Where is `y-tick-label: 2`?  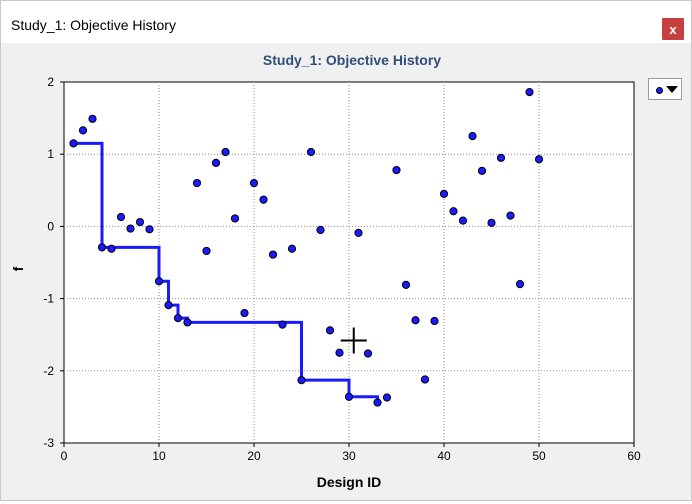 y-tick-label: 2 is located at coordinates (50, 82).